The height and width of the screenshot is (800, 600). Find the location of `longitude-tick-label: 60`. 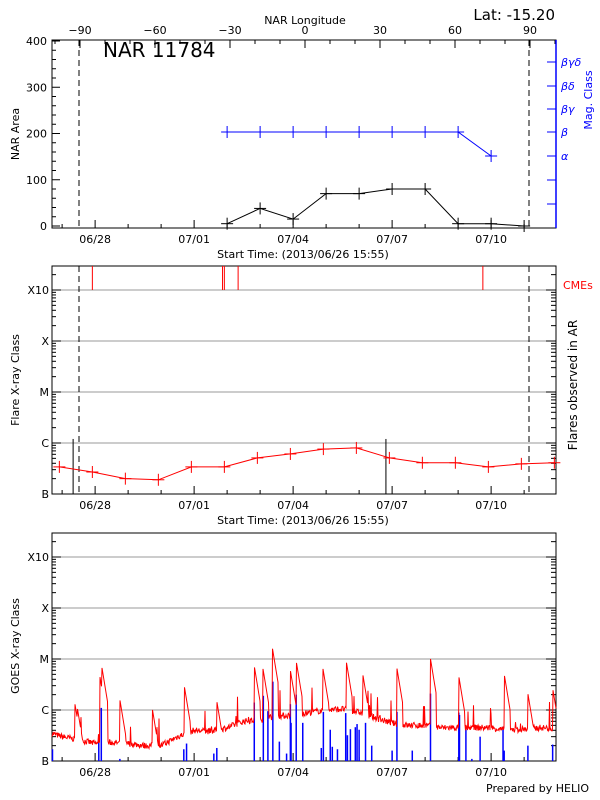

longitude-tick-label: 60 is located at coordinates (455, 30).